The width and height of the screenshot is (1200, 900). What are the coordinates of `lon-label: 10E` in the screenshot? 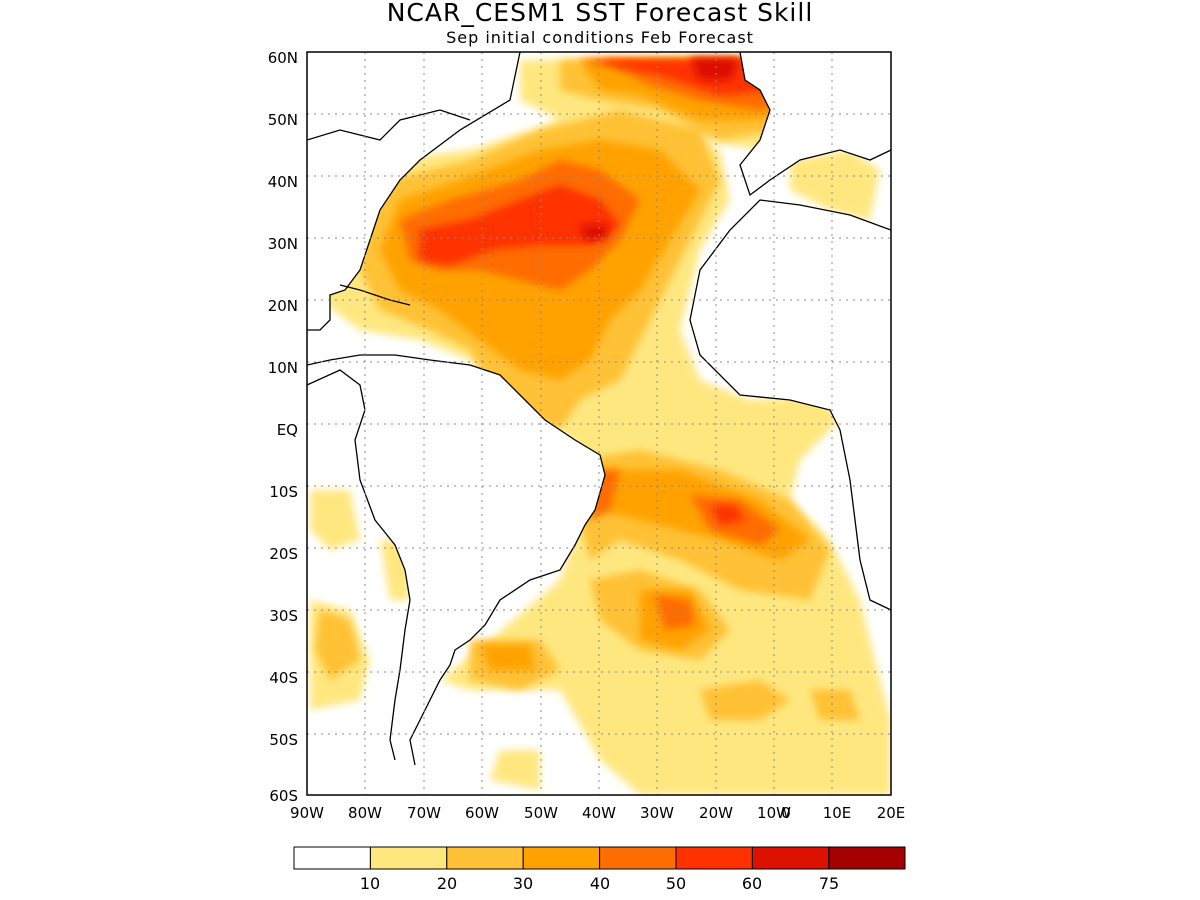 It's located at (837, 813).